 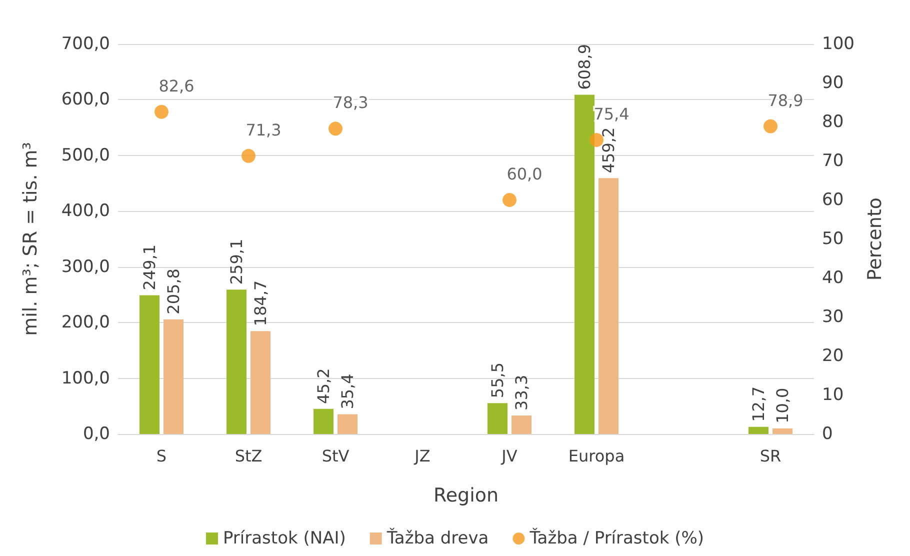 What do you see at coordinates (85, 322) in the screenshot?
I see `y-tick-label: 200,0` at bounding box center [85, 322].